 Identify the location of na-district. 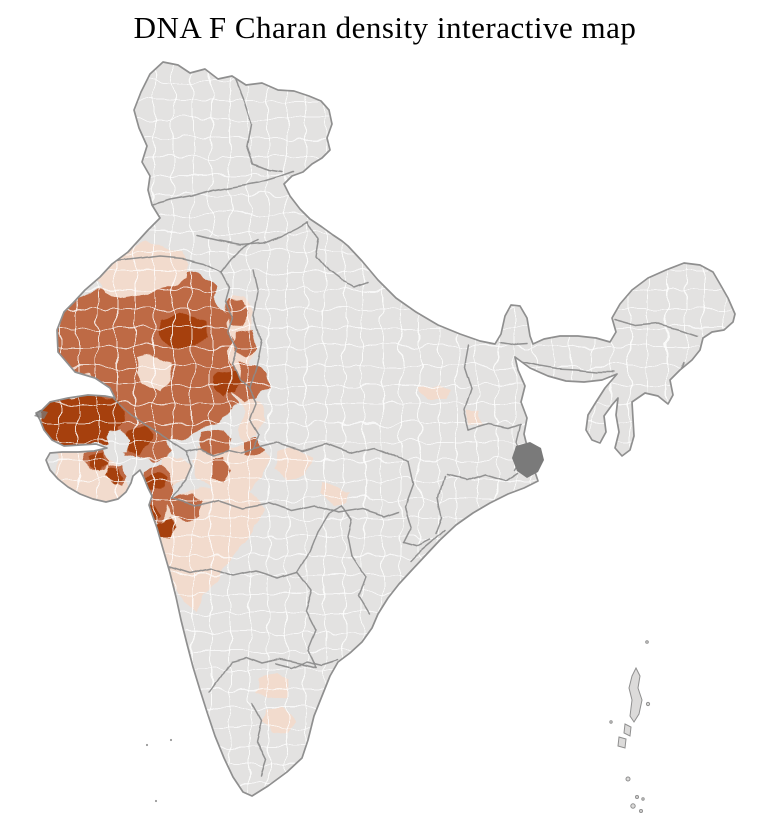
(289, 444).